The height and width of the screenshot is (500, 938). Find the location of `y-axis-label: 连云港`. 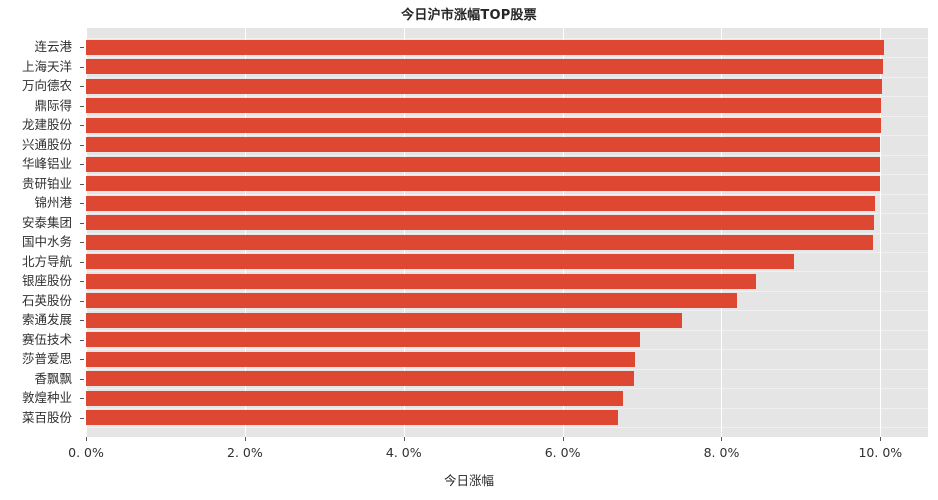

y-axis-label: 连云港 is located at coordinates (53, 47).